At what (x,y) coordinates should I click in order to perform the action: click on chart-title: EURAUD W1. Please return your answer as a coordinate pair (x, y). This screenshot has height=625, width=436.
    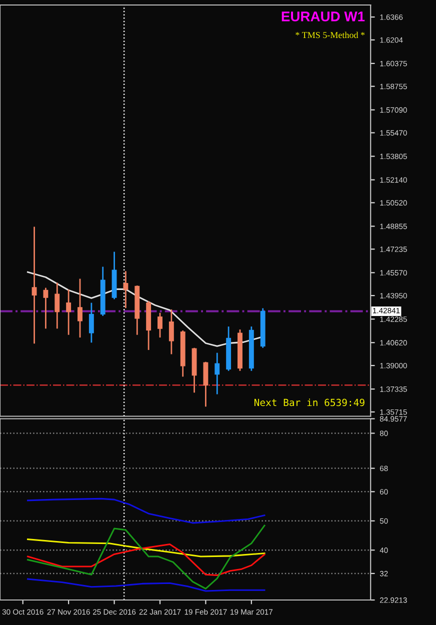
    Looking at the image, I should click on (323, 17).